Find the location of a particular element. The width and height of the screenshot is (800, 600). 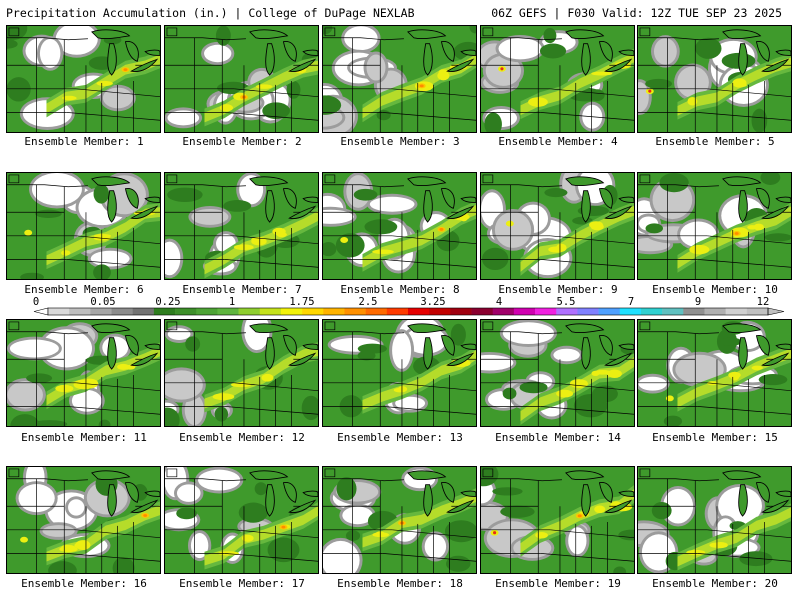

colorbar-tick-label: 9 is located at coordinates (698, 302).